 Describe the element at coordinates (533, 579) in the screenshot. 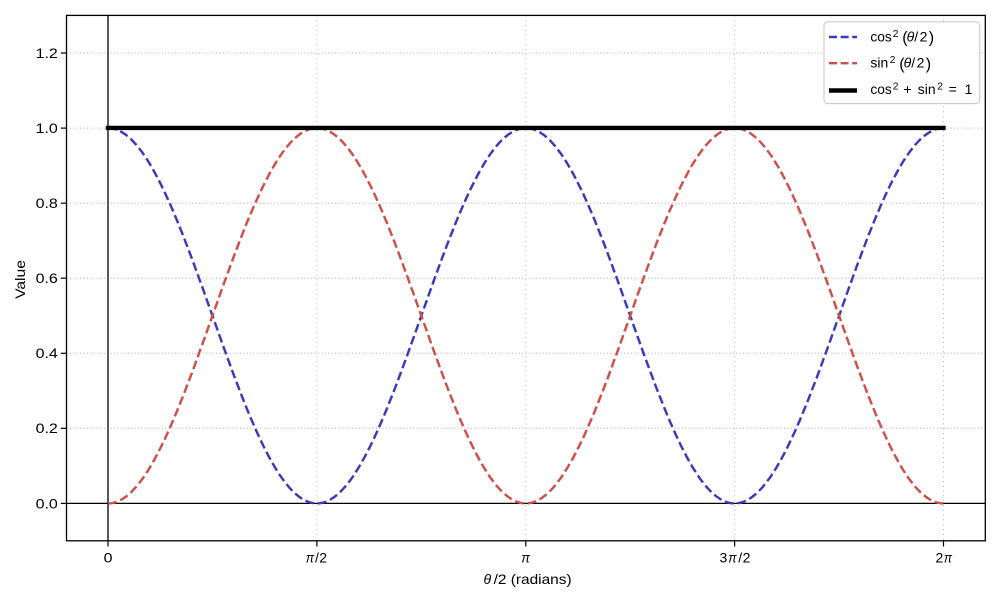

I see `svg-text: /2 (radians)` at that location.